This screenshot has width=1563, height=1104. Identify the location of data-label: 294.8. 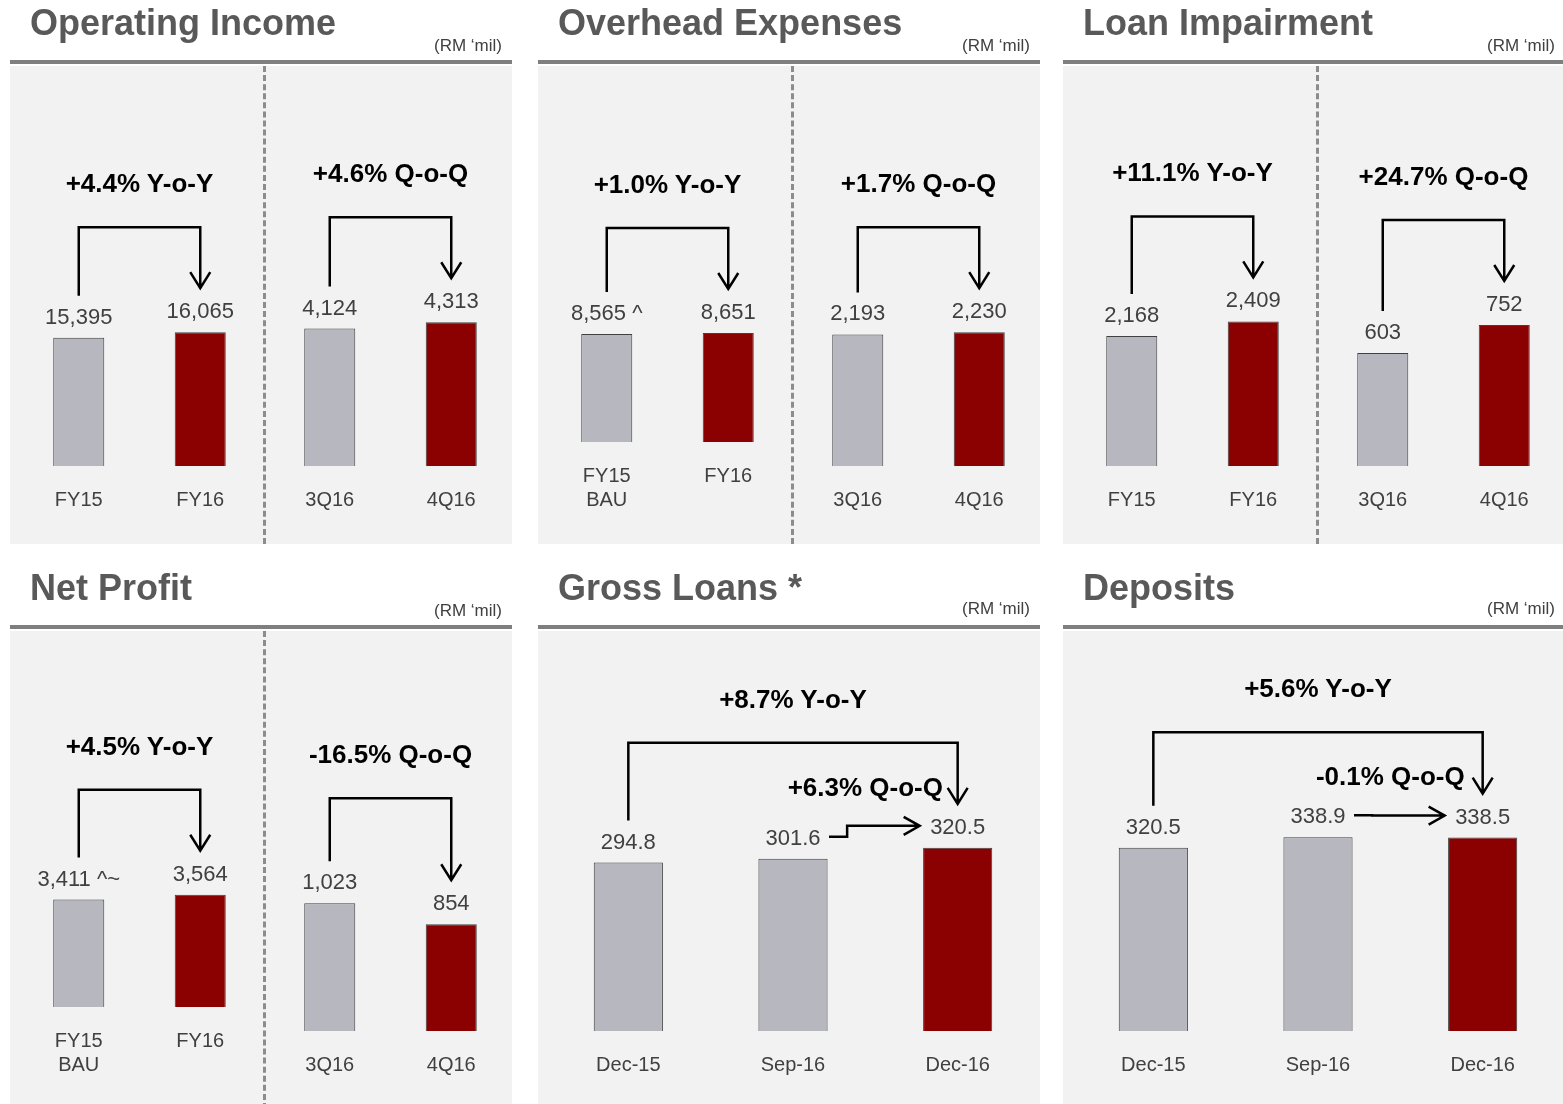
(628, 841).